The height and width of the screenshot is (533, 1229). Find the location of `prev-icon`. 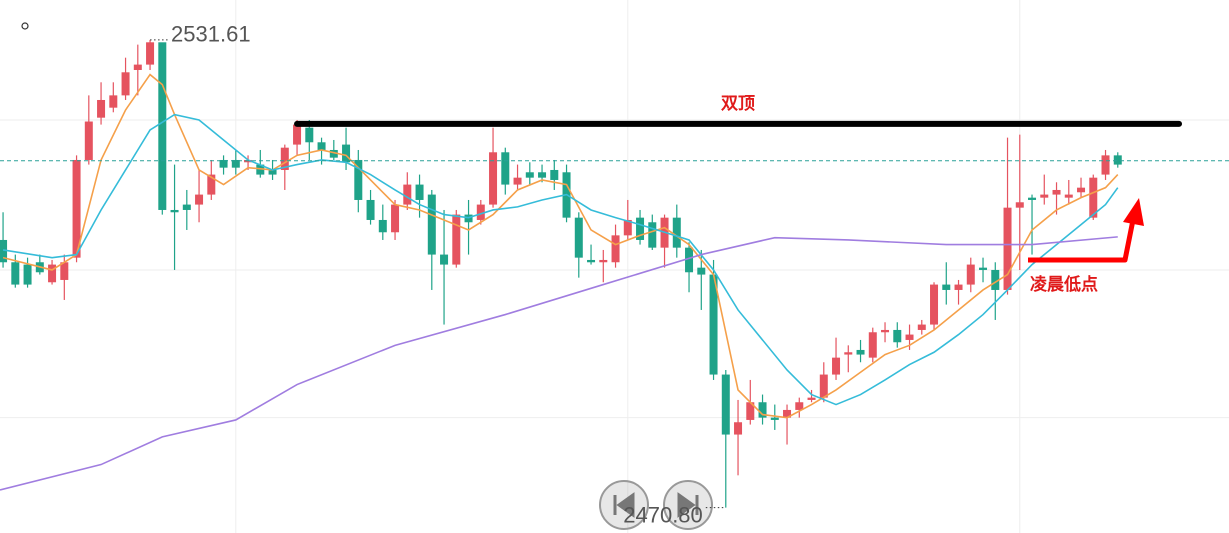

prev-icon is located at coordinates (624, 505).